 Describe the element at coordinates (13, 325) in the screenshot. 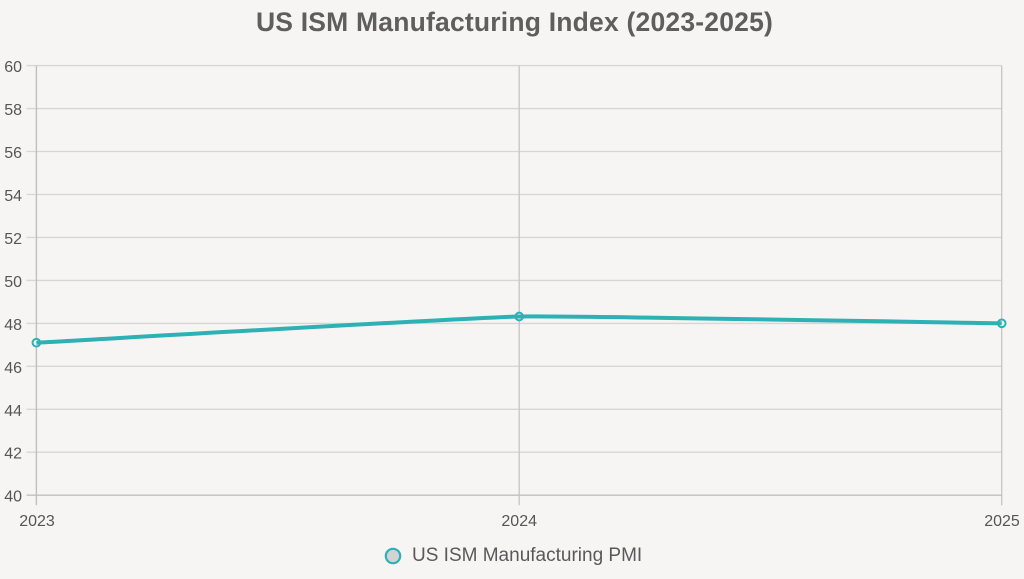

I see `svg-text: 48` at that location.